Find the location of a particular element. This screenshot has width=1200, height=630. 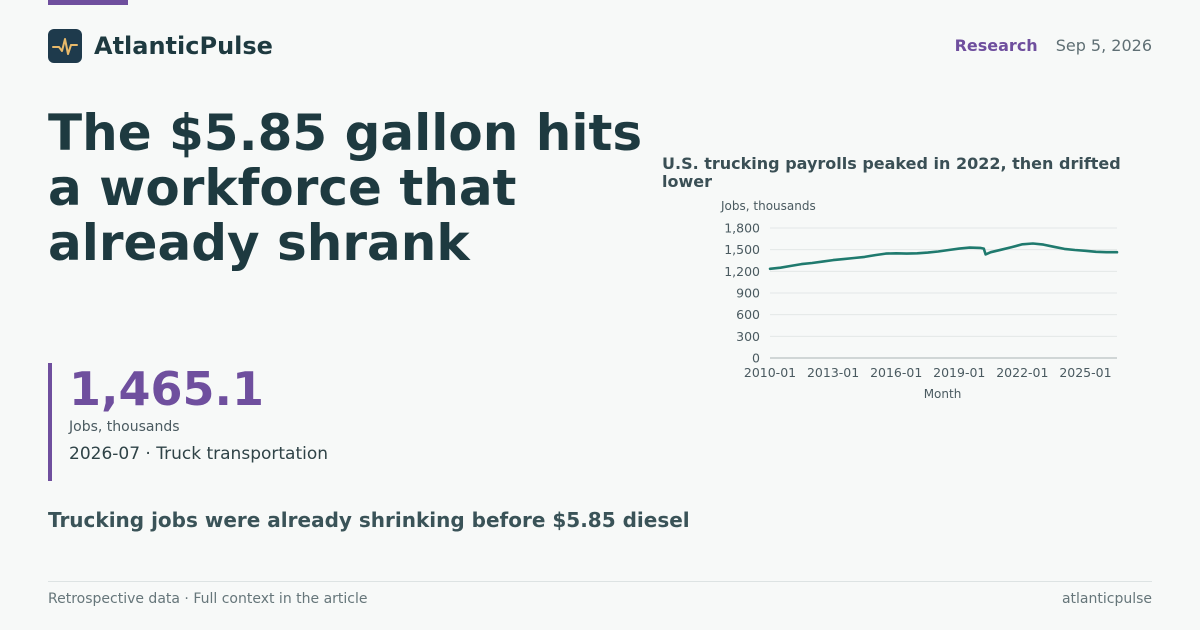

brand: AtlanticPulse is located at coordinates (160, 46).